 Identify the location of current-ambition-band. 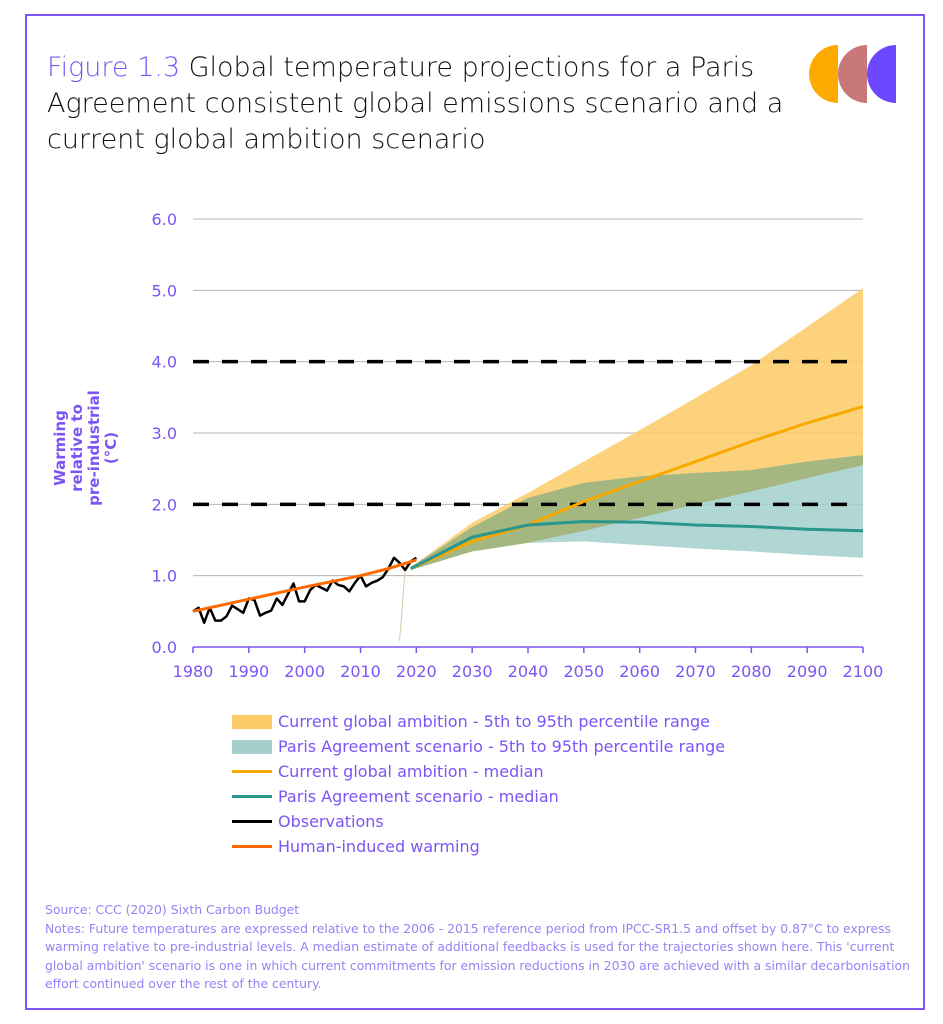
(636, 429).